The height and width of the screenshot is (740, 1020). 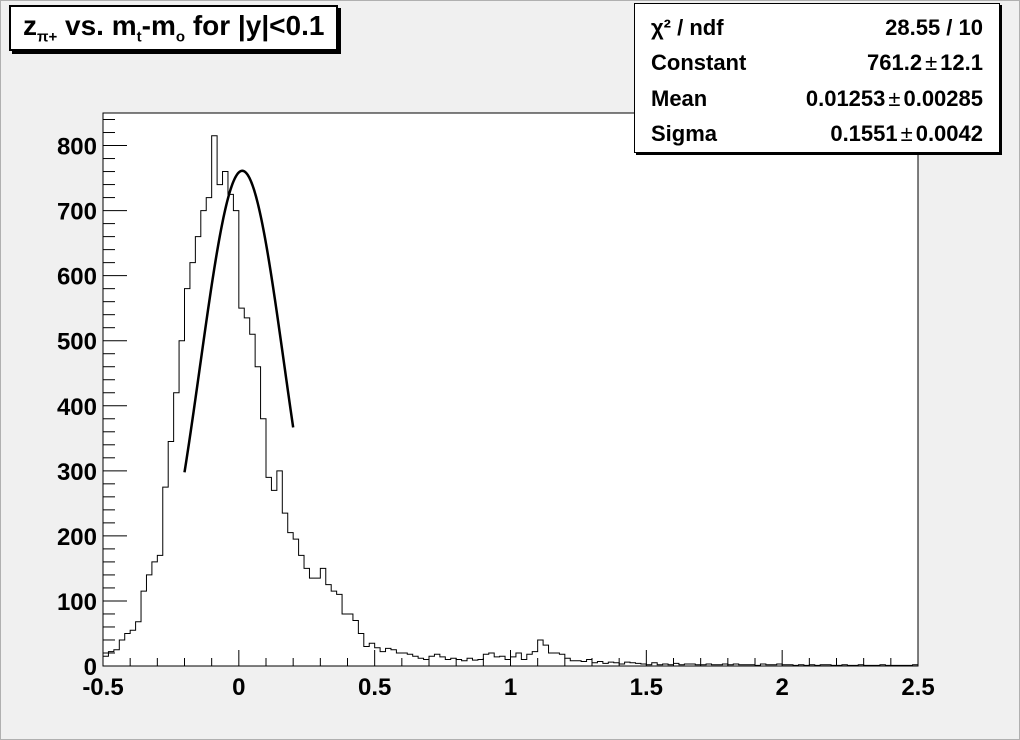 What do you see at coordinates (646, 687) in the screenshot?
I see `x-tick-label: 1.5` at bounding box center [646, 687].